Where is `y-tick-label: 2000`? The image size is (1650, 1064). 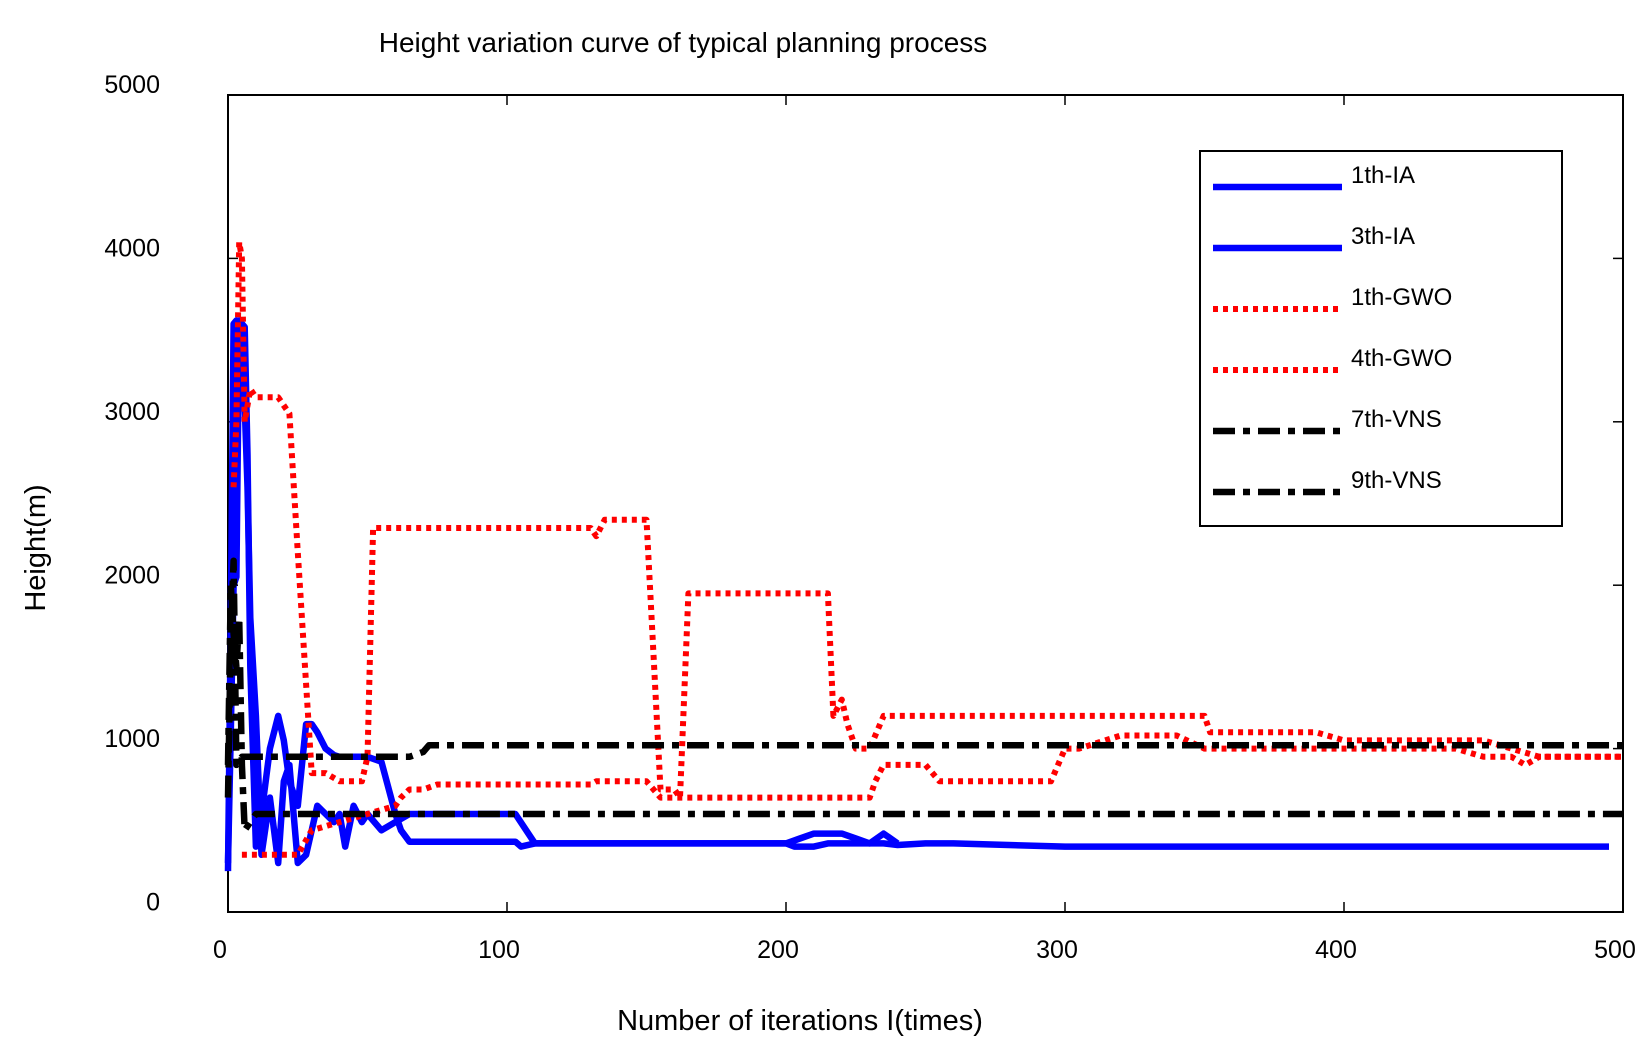 y-tick-label: 2000 is located at coordinates (132, 576).